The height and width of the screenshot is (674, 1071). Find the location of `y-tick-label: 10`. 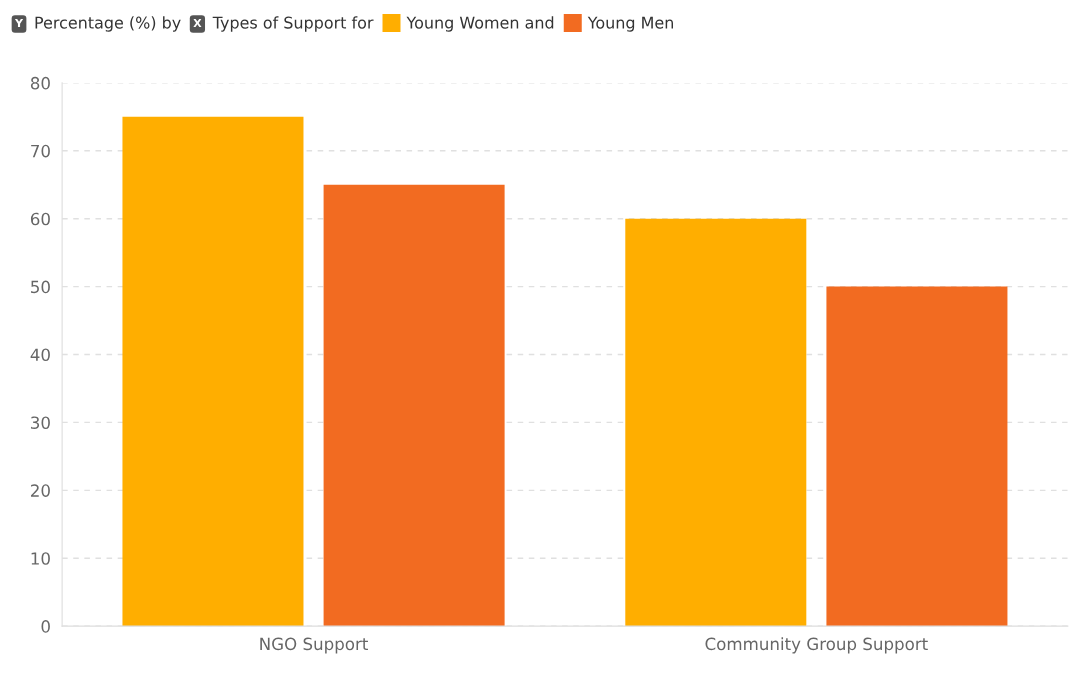

y-tick-label: 10 is located at coordinates (40, 558).